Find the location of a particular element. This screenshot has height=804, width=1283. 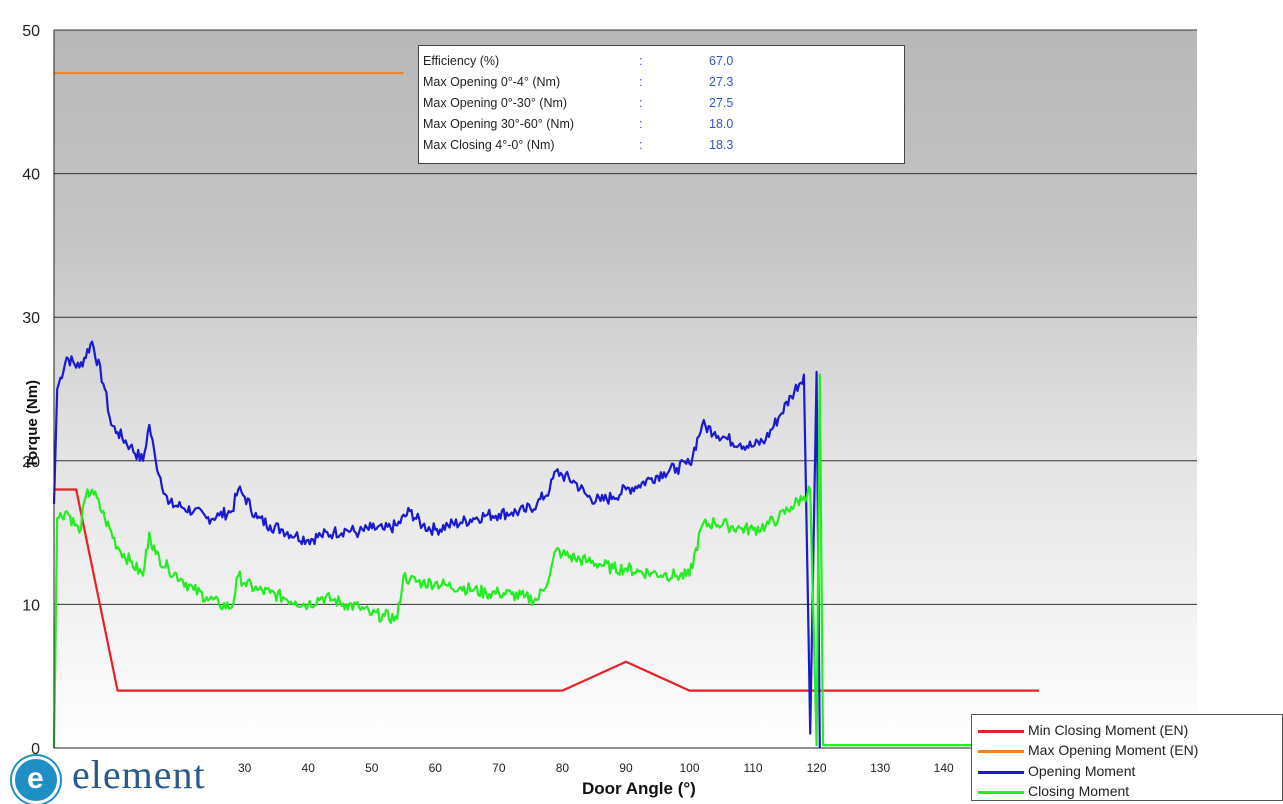

summary-value: 27.3 is located at coordinates (721, 82).